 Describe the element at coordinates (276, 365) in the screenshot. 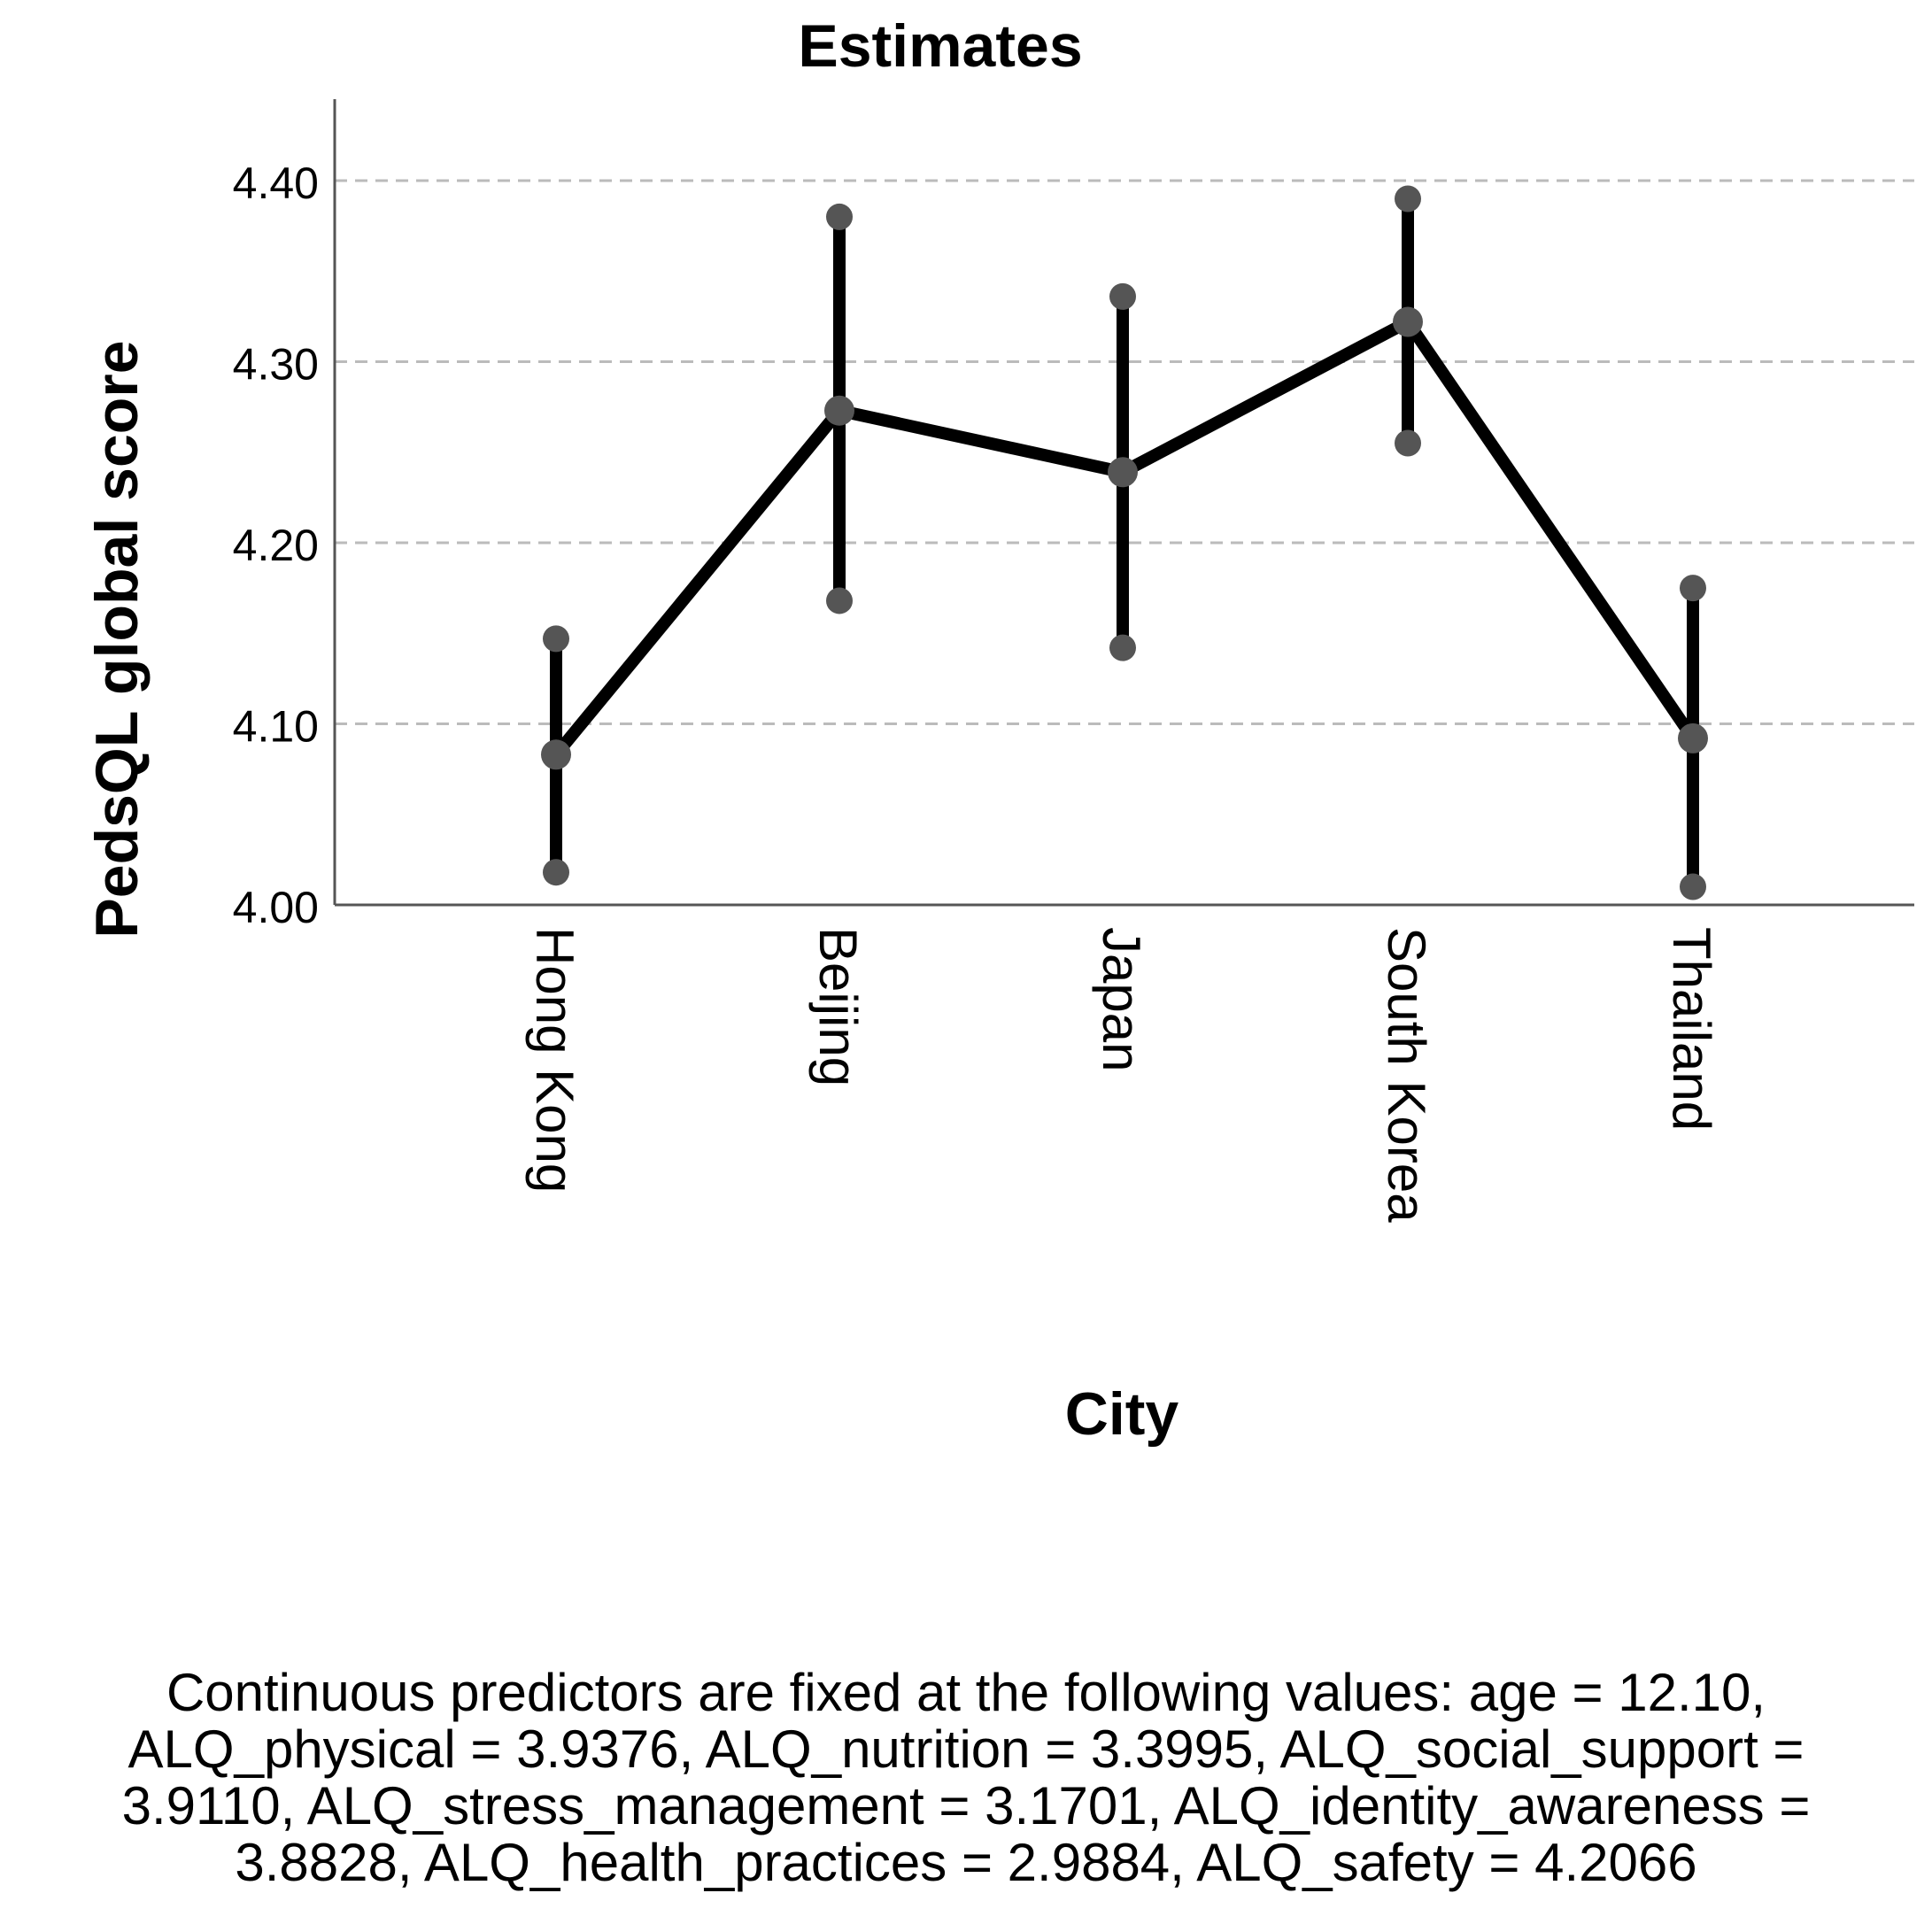

I see `y-tick-label: 4.30` at that location.